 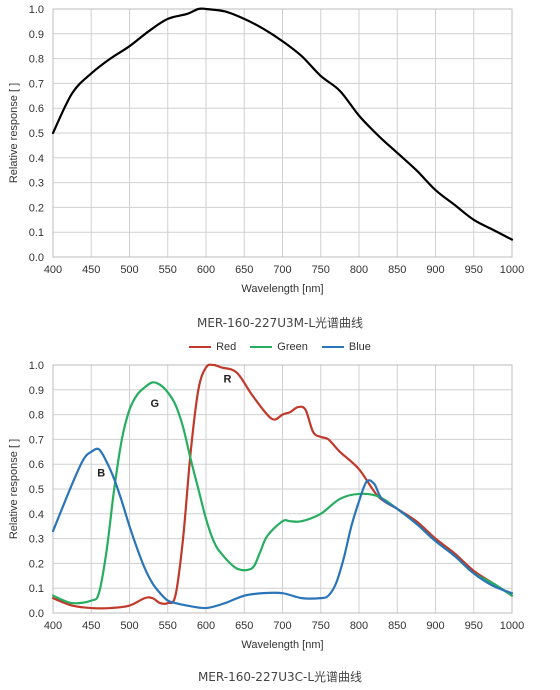 I want to click on color-y-tick-label: 0.5, so click(x=36, y=490).